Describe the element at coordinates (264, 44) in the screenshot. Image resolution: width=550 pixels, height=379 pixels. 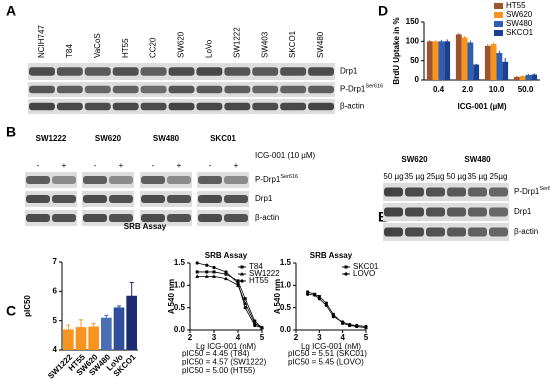
I see `lane-label: SW403` at that location.